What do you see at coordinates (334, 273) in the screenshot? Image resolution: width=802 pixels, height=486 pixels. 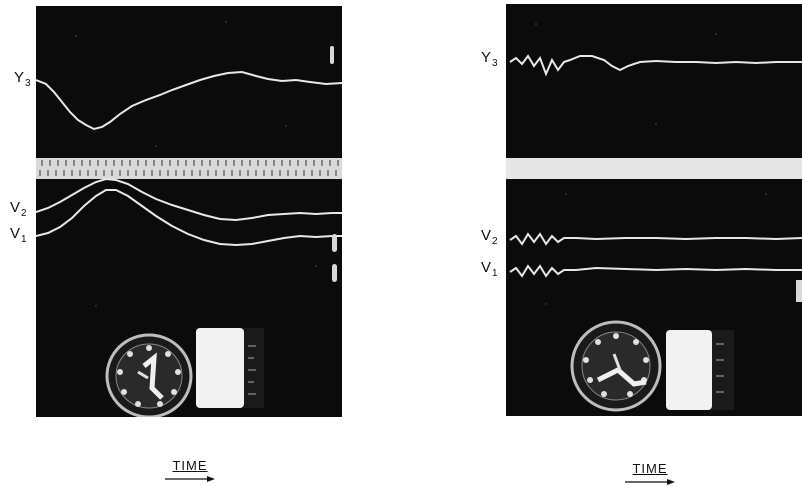 I see `left-marker-low` at bounding box center [334, 273].